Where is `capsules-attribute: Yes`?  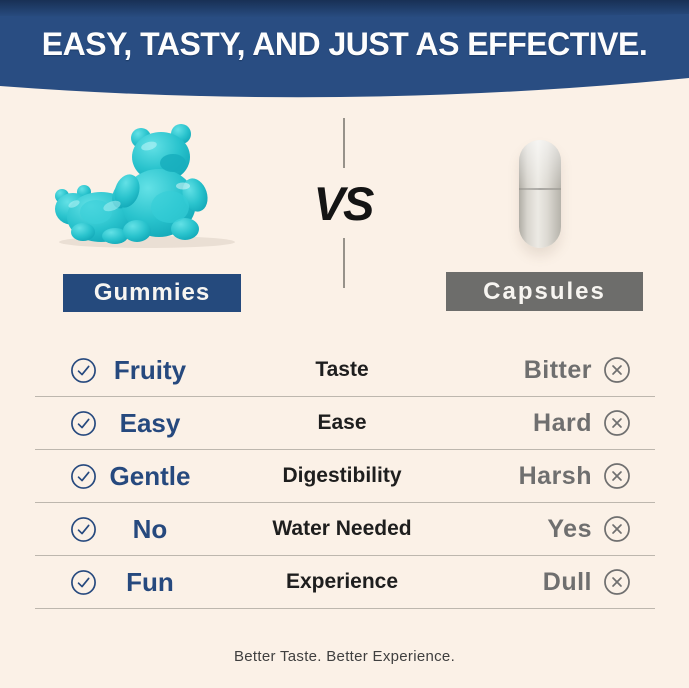 capsules-attribute: Yes is located at coordinates (569, 528).